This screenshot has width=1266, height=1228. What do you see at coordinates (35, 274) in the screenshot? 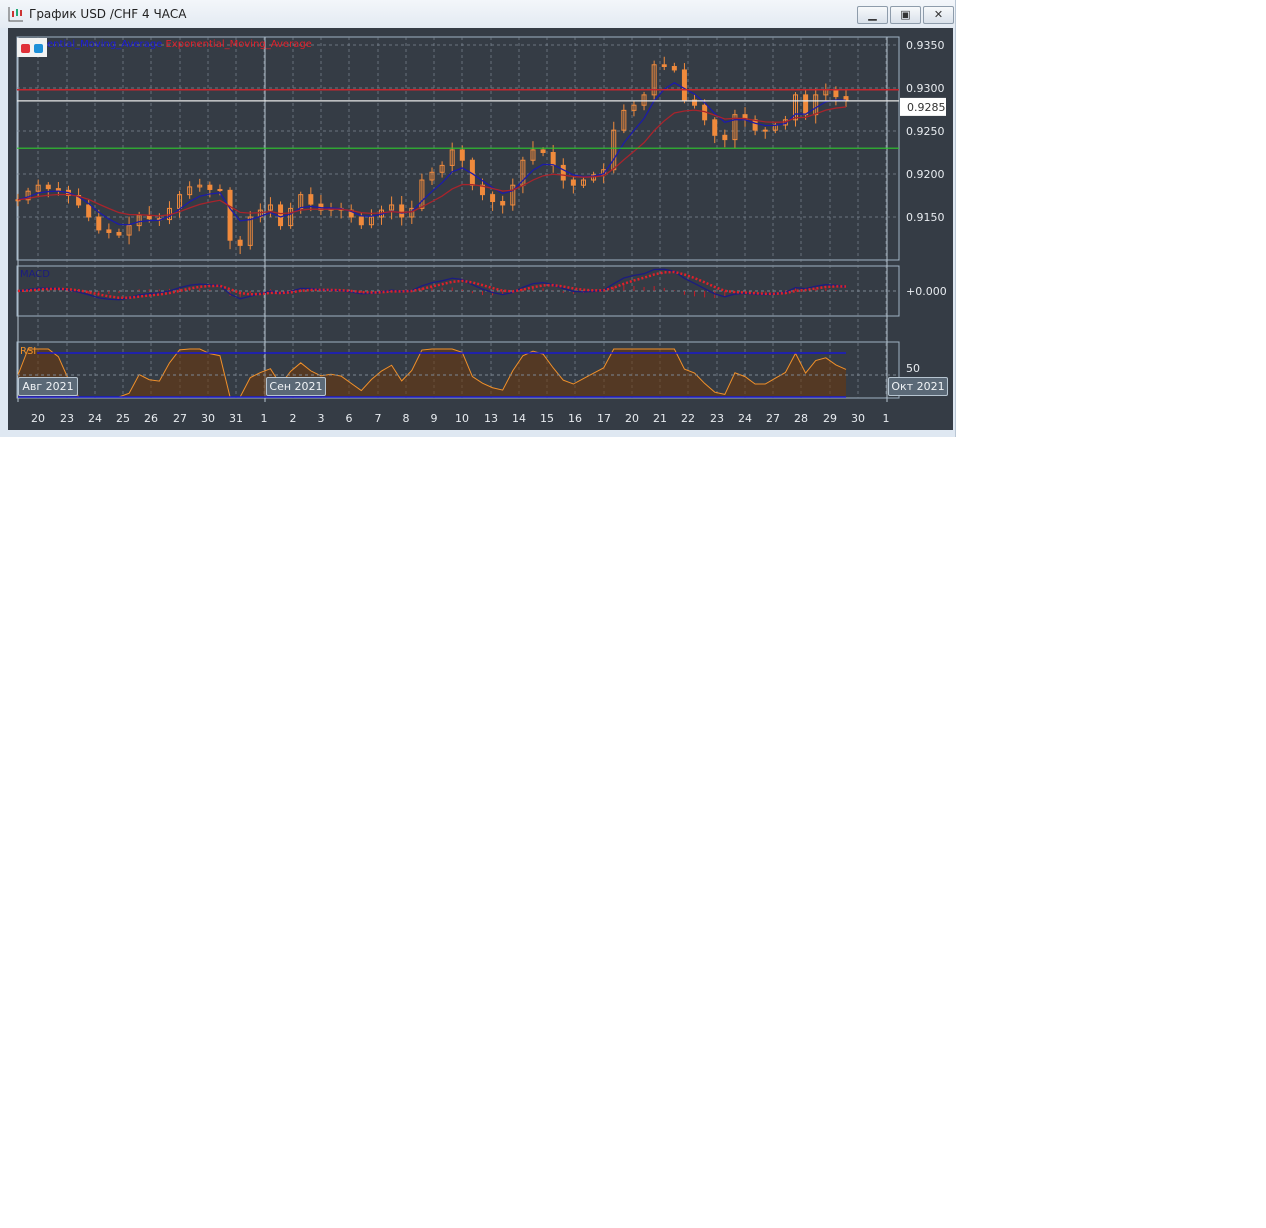
I see `macd-title: MACD` at bounding box center [35, 274].